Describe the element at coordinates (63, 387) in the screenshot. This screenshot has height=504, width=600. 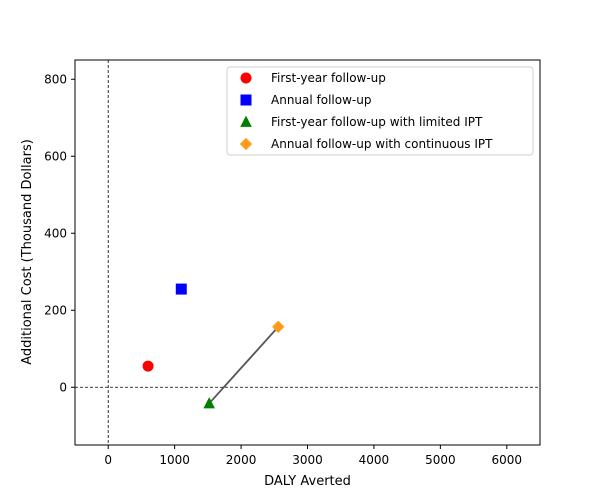
I see `y-tick-label-1: 0` at that location.